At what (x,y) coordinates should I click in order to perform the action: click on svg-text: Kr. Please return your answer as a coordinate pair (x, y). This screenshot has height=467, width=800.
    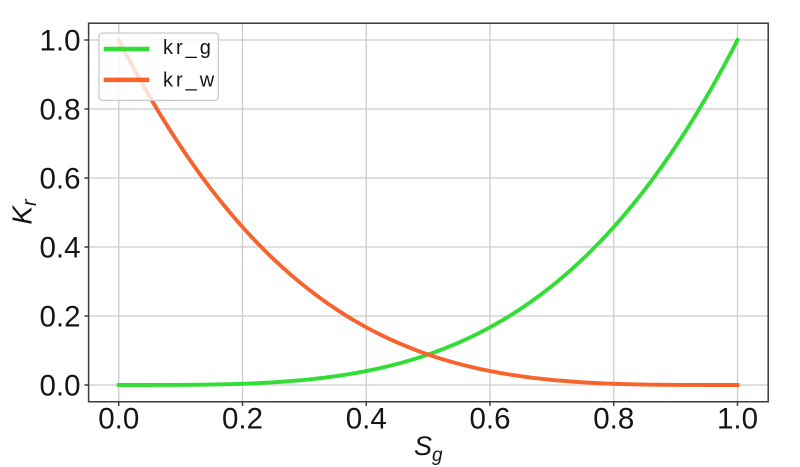
    Looking at the image, I should click on (23, 211).